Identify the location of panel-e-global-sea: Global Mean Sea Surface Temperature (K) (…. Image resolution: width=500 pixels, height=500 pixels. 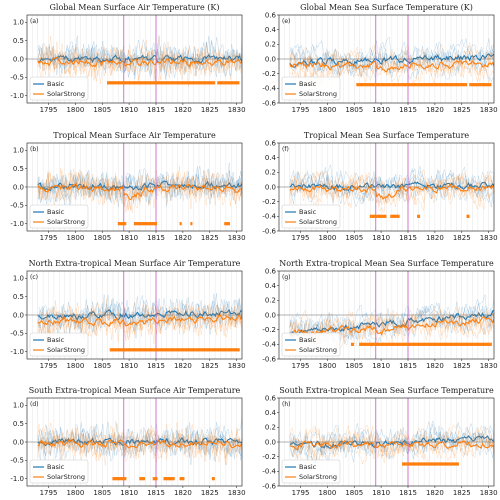
(379, 58).